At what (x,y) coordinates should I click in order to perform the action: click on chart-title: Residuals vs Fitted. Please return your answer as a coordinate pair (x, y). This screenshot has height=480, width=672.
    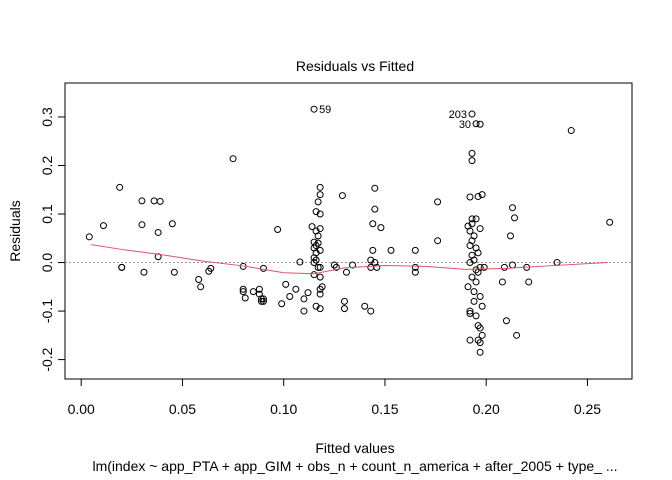
    Looking at the image, I should click on (355, 66).